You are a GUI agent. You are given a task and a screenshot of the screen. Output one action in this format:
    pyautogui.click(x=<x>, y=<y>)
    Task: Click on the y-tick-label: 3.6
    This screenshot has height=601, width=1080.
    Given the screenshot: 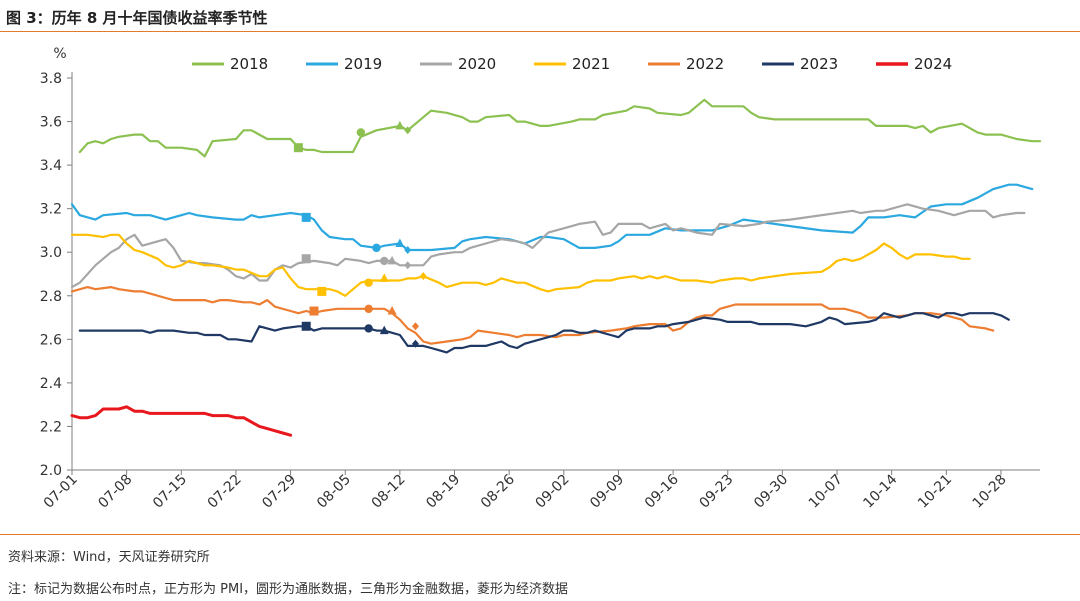 What is the action you would take?
    pyautogui.click(x=51, y=123)
    